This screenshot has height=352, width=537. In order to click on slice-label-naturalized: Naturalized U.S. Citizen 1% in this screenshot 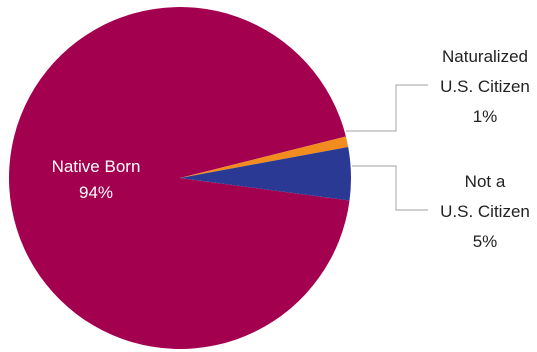, I will do `click(485, 86)`.